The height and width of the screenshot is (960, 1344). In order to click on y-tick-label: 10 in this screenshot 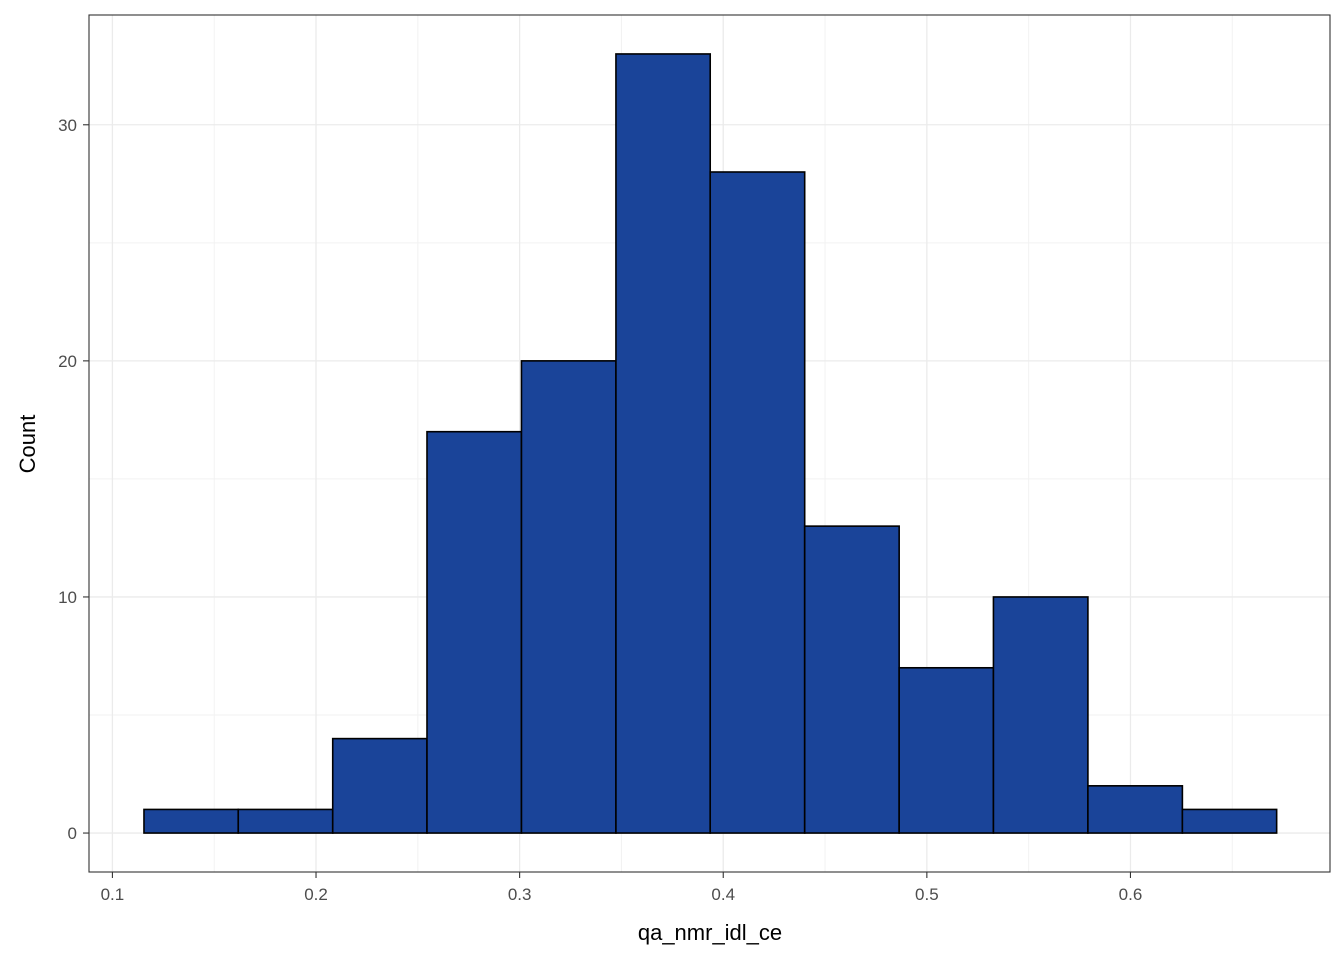, I will do `click(67, 597)`.